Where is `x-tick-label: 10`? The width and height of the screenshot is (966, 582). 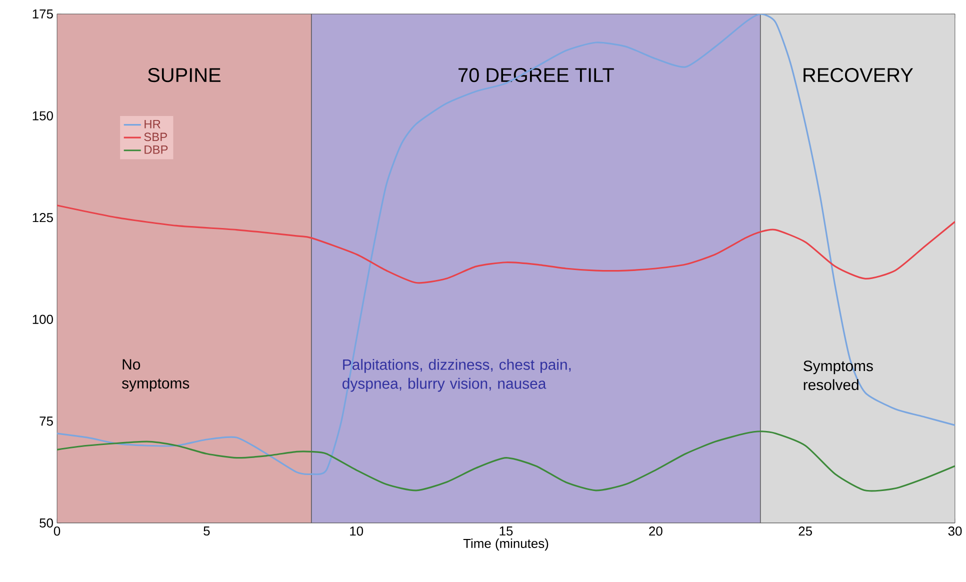
x-tick-label: 10 is located at coordinates (357, 531).